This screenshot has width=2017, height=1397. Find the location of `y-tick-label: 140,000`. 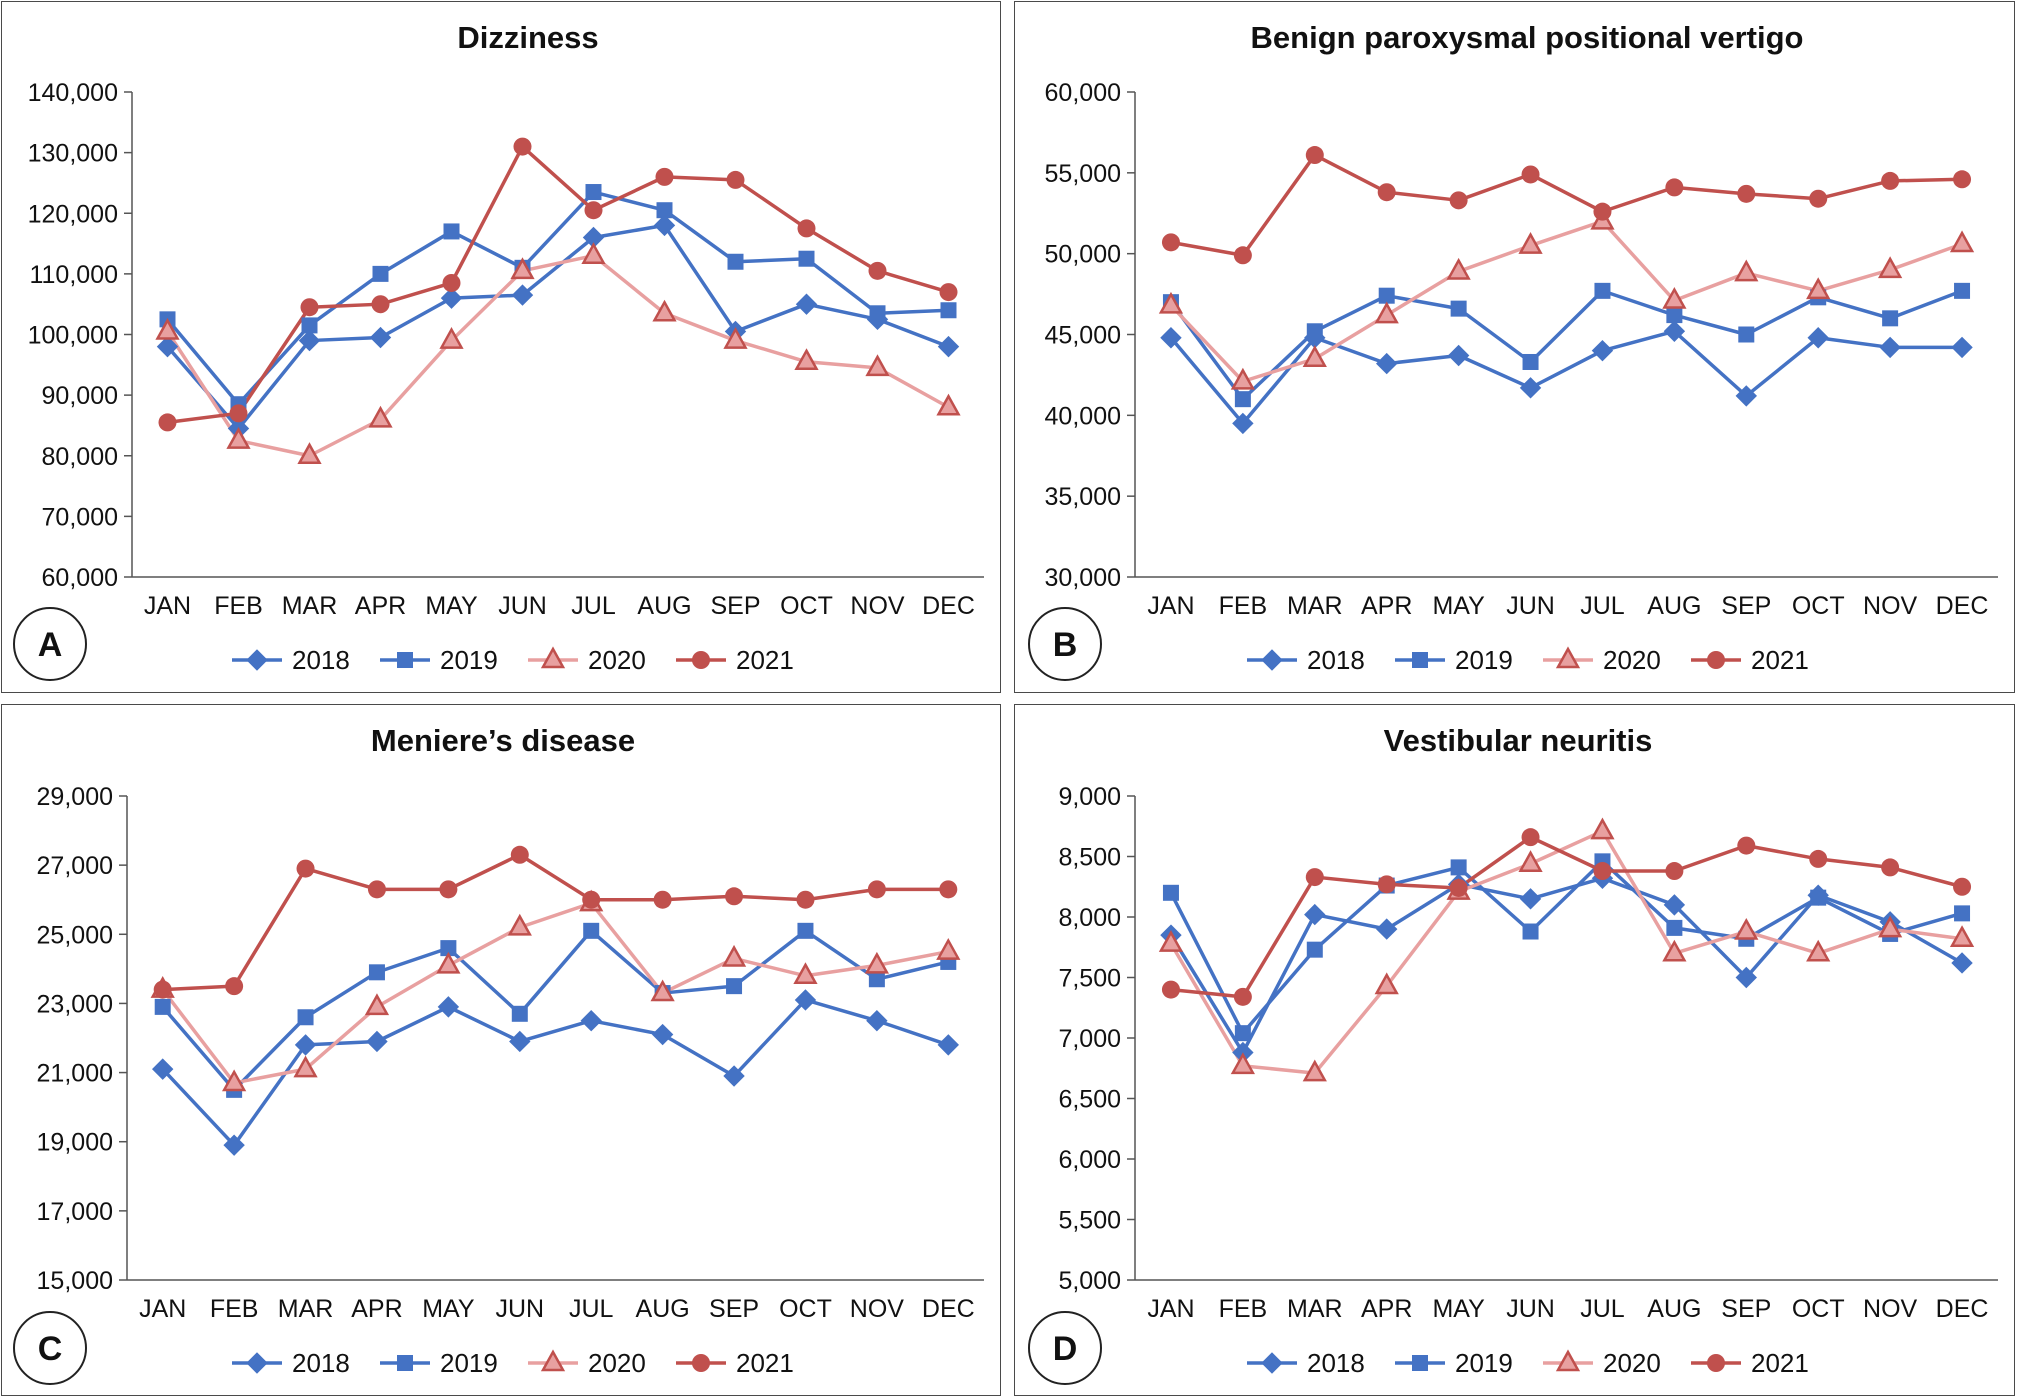

y-tick-label: 140,000 is located at coordinates (73, 93).